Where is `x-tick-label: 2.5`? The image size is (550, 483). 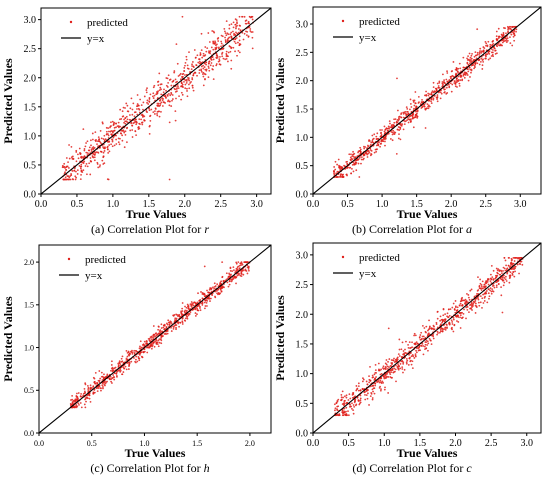
x-tick-label: 2.5 is located at coordinates (220, 204).